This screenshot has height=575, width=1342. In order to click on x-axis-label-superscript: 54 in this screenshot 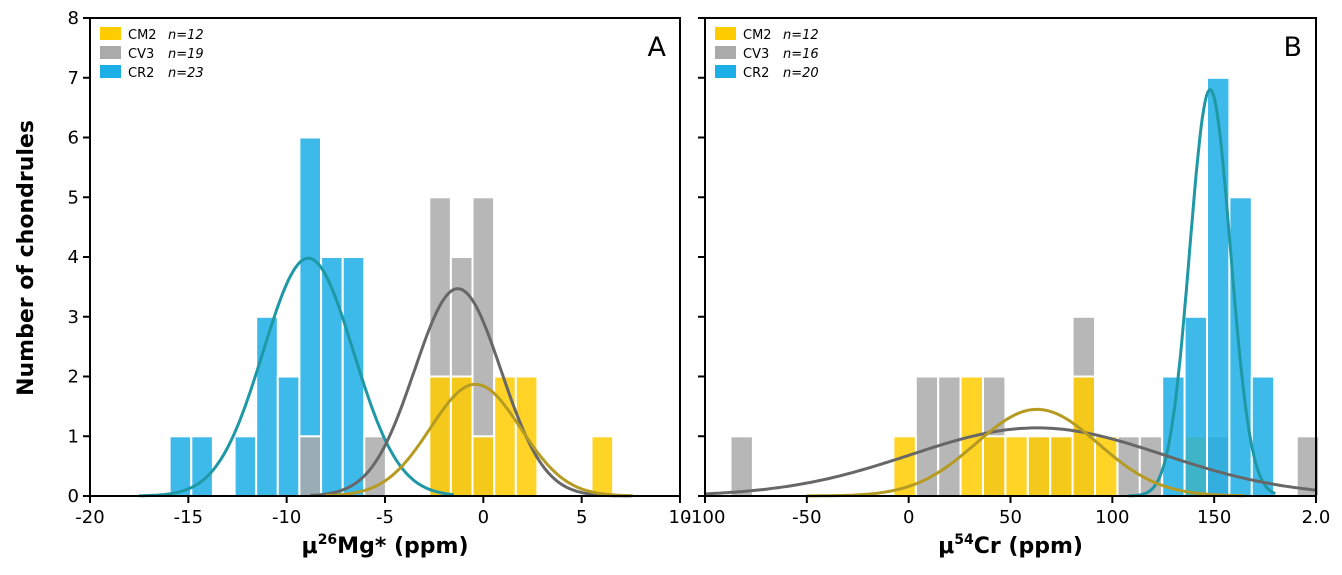, I will do `click(964, 540)`.